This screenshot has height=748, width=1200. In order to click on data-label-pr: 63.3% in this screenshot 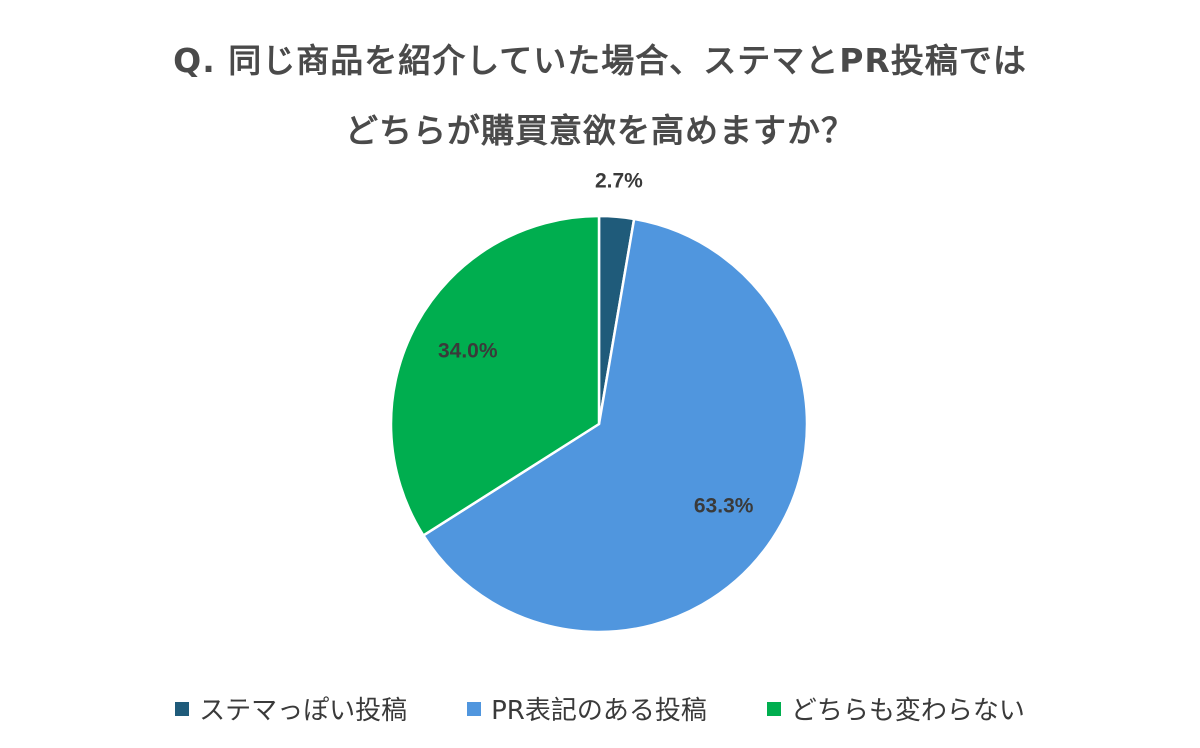, I will do `click(724, 506)`.